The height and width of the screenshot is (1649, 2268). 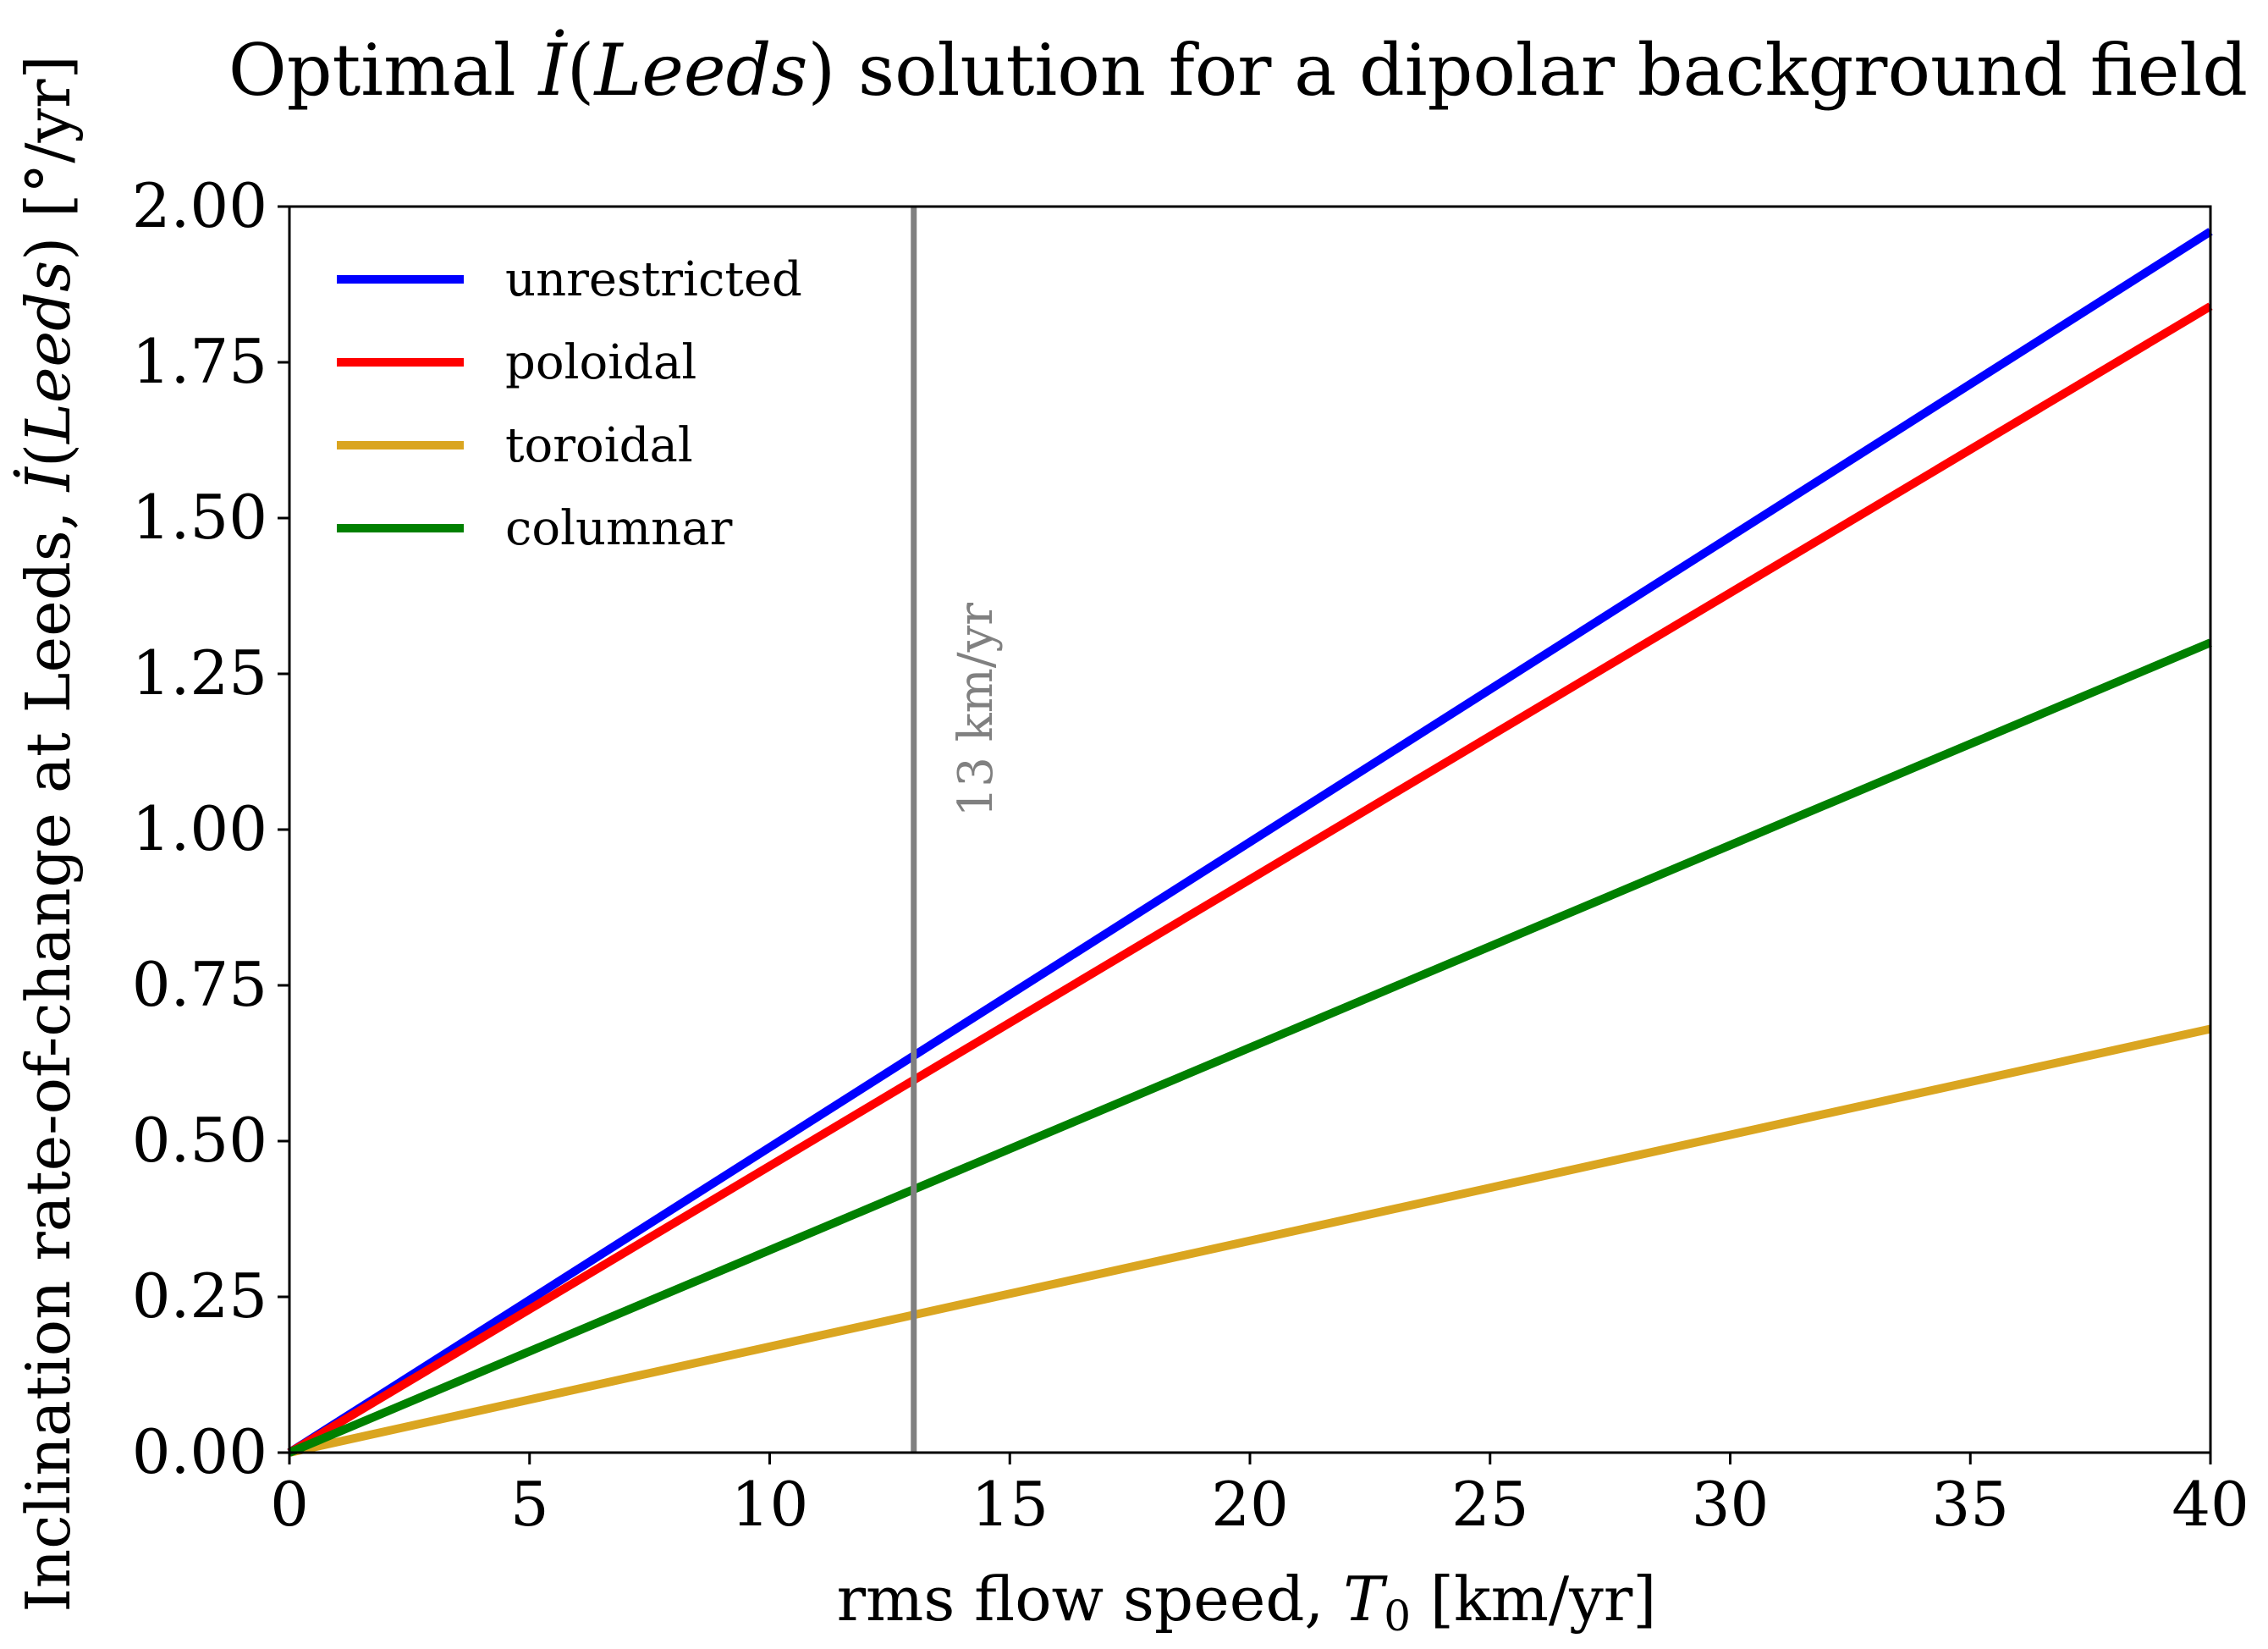 What do you see at coordinates (49, 353) in the screenshot?
I see `y-label-site: Leeds` at bounding box center [49, 353].